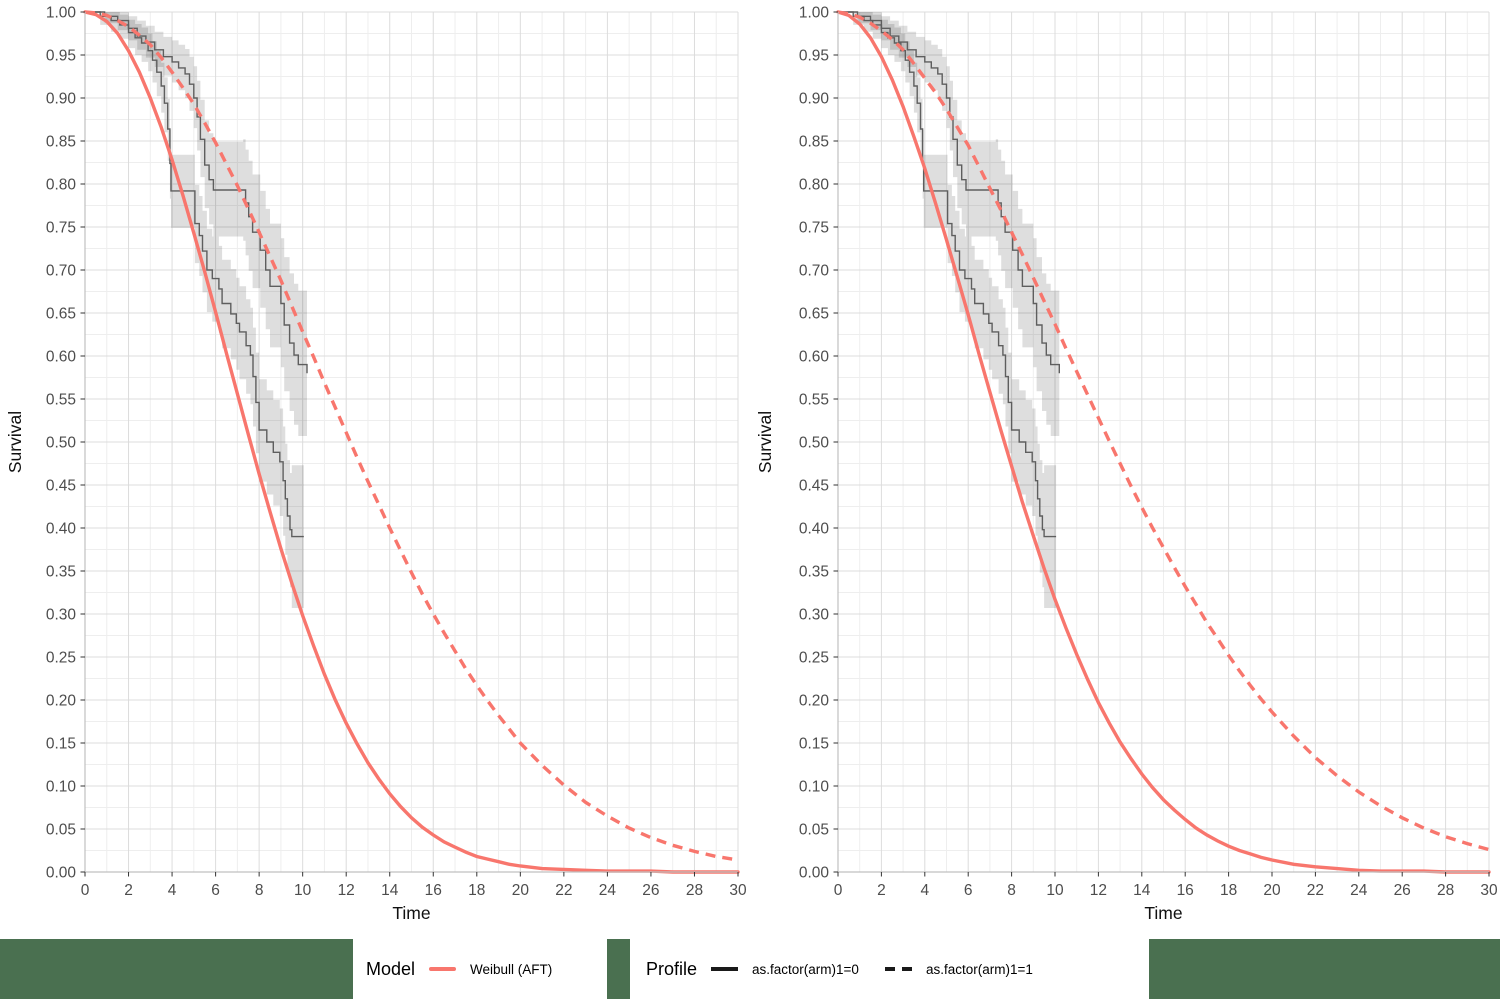 Image resolution: width=1500 pixels, height=999 pixels. I want to click on y-tick-label: 0.60, so click(814, 357).